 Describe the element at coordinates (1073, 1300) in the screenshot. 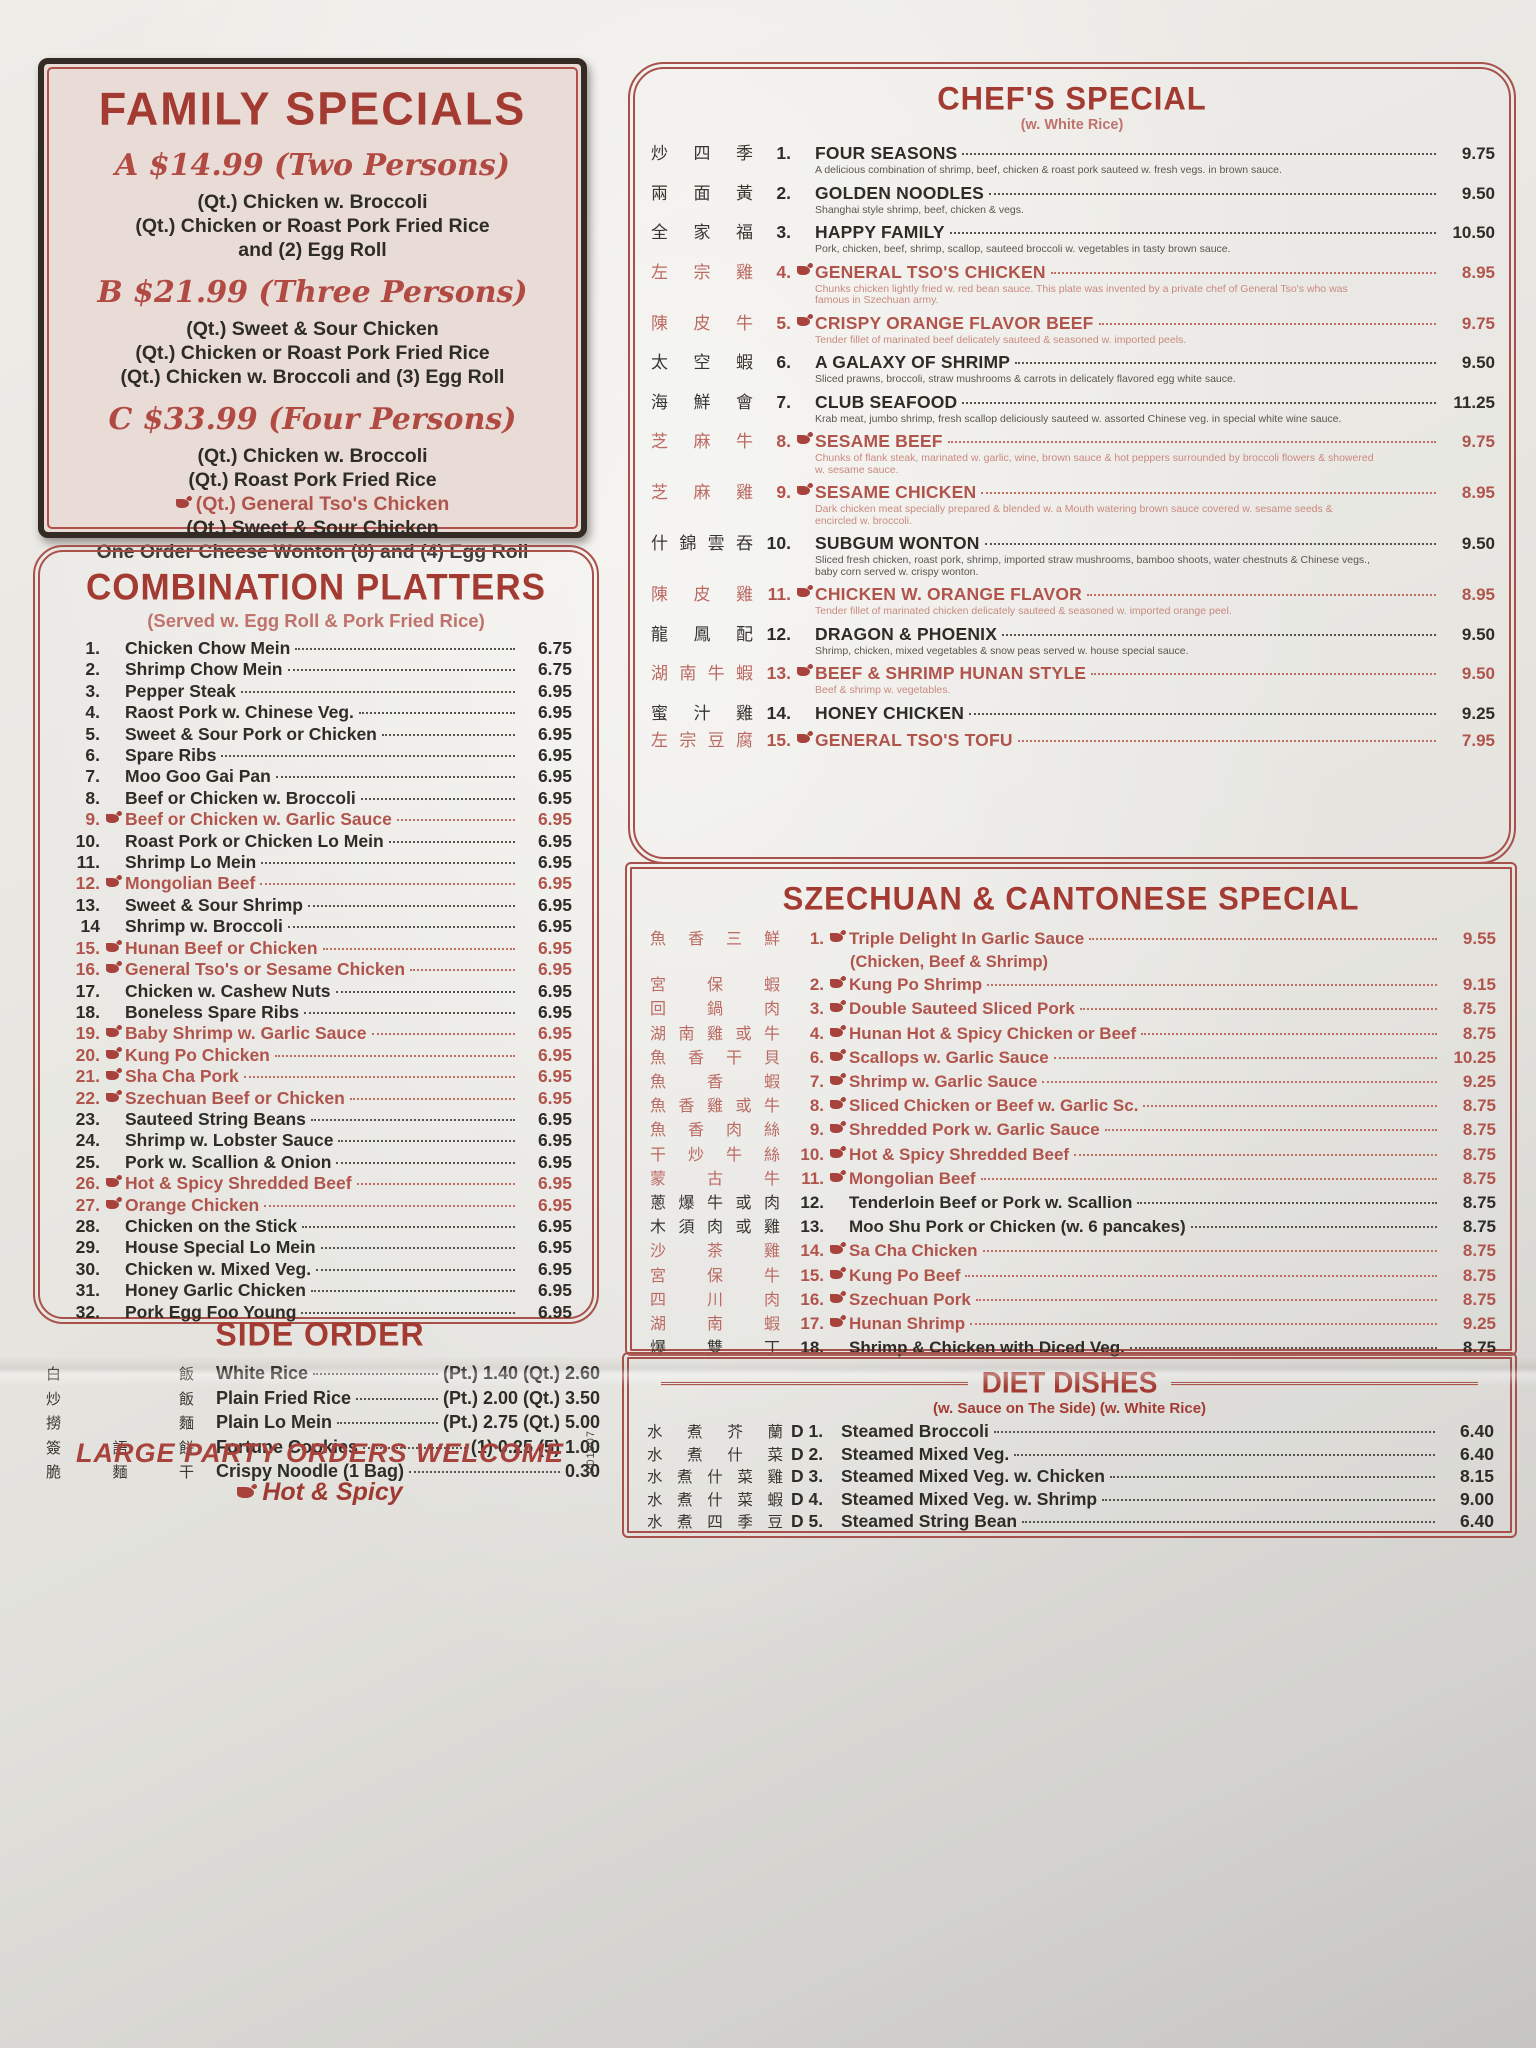

I see `szechuan-row-wrap: 四川肉 16. Szechuan Pork 8.75` at that location.